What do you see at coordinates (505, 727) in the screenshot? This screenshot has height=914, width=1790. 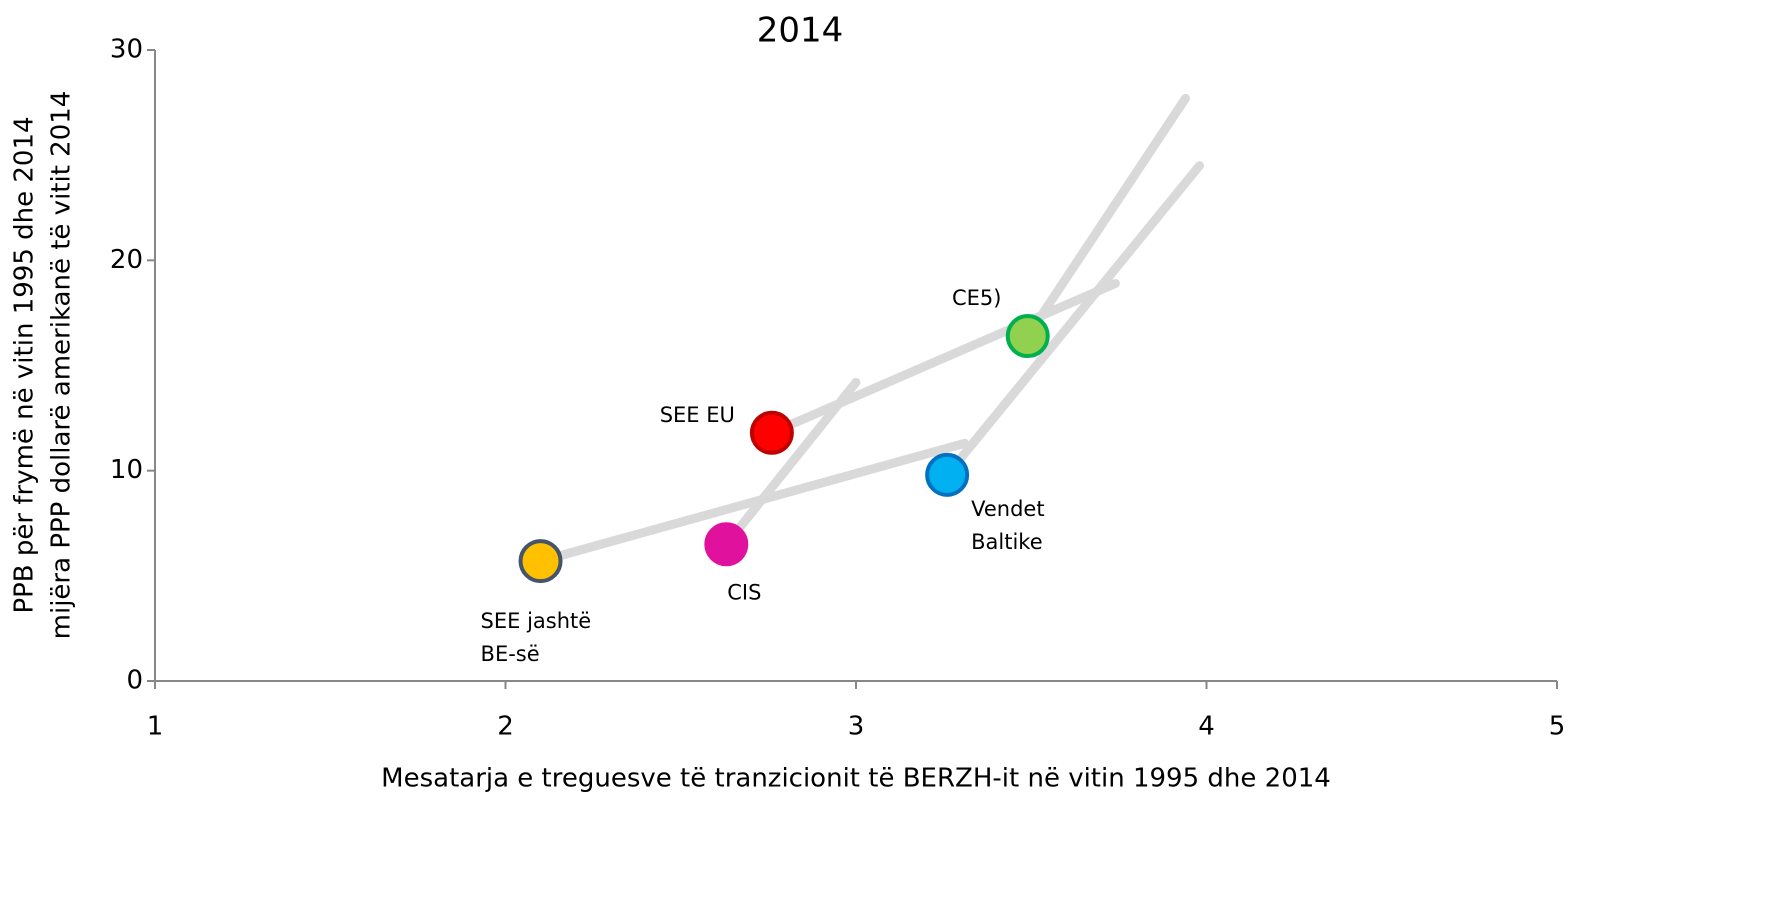 I see `x-tick-label: 2` at bounding box center [505, 727].